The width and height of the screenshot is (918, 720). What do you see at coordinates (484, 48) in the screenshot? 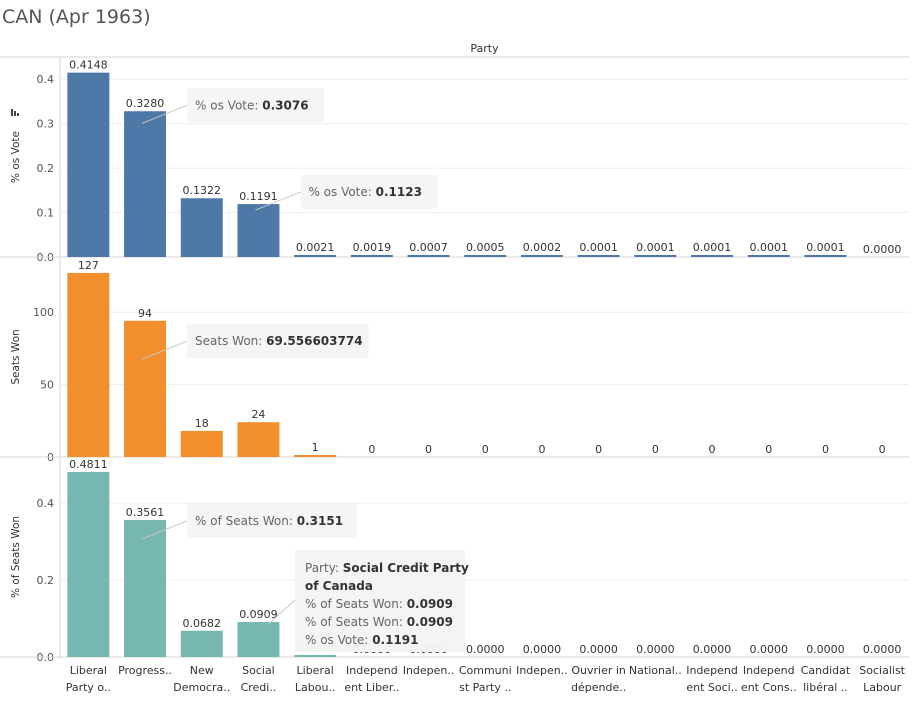
I see `column-header: Party` at bounding box center [484, 48].